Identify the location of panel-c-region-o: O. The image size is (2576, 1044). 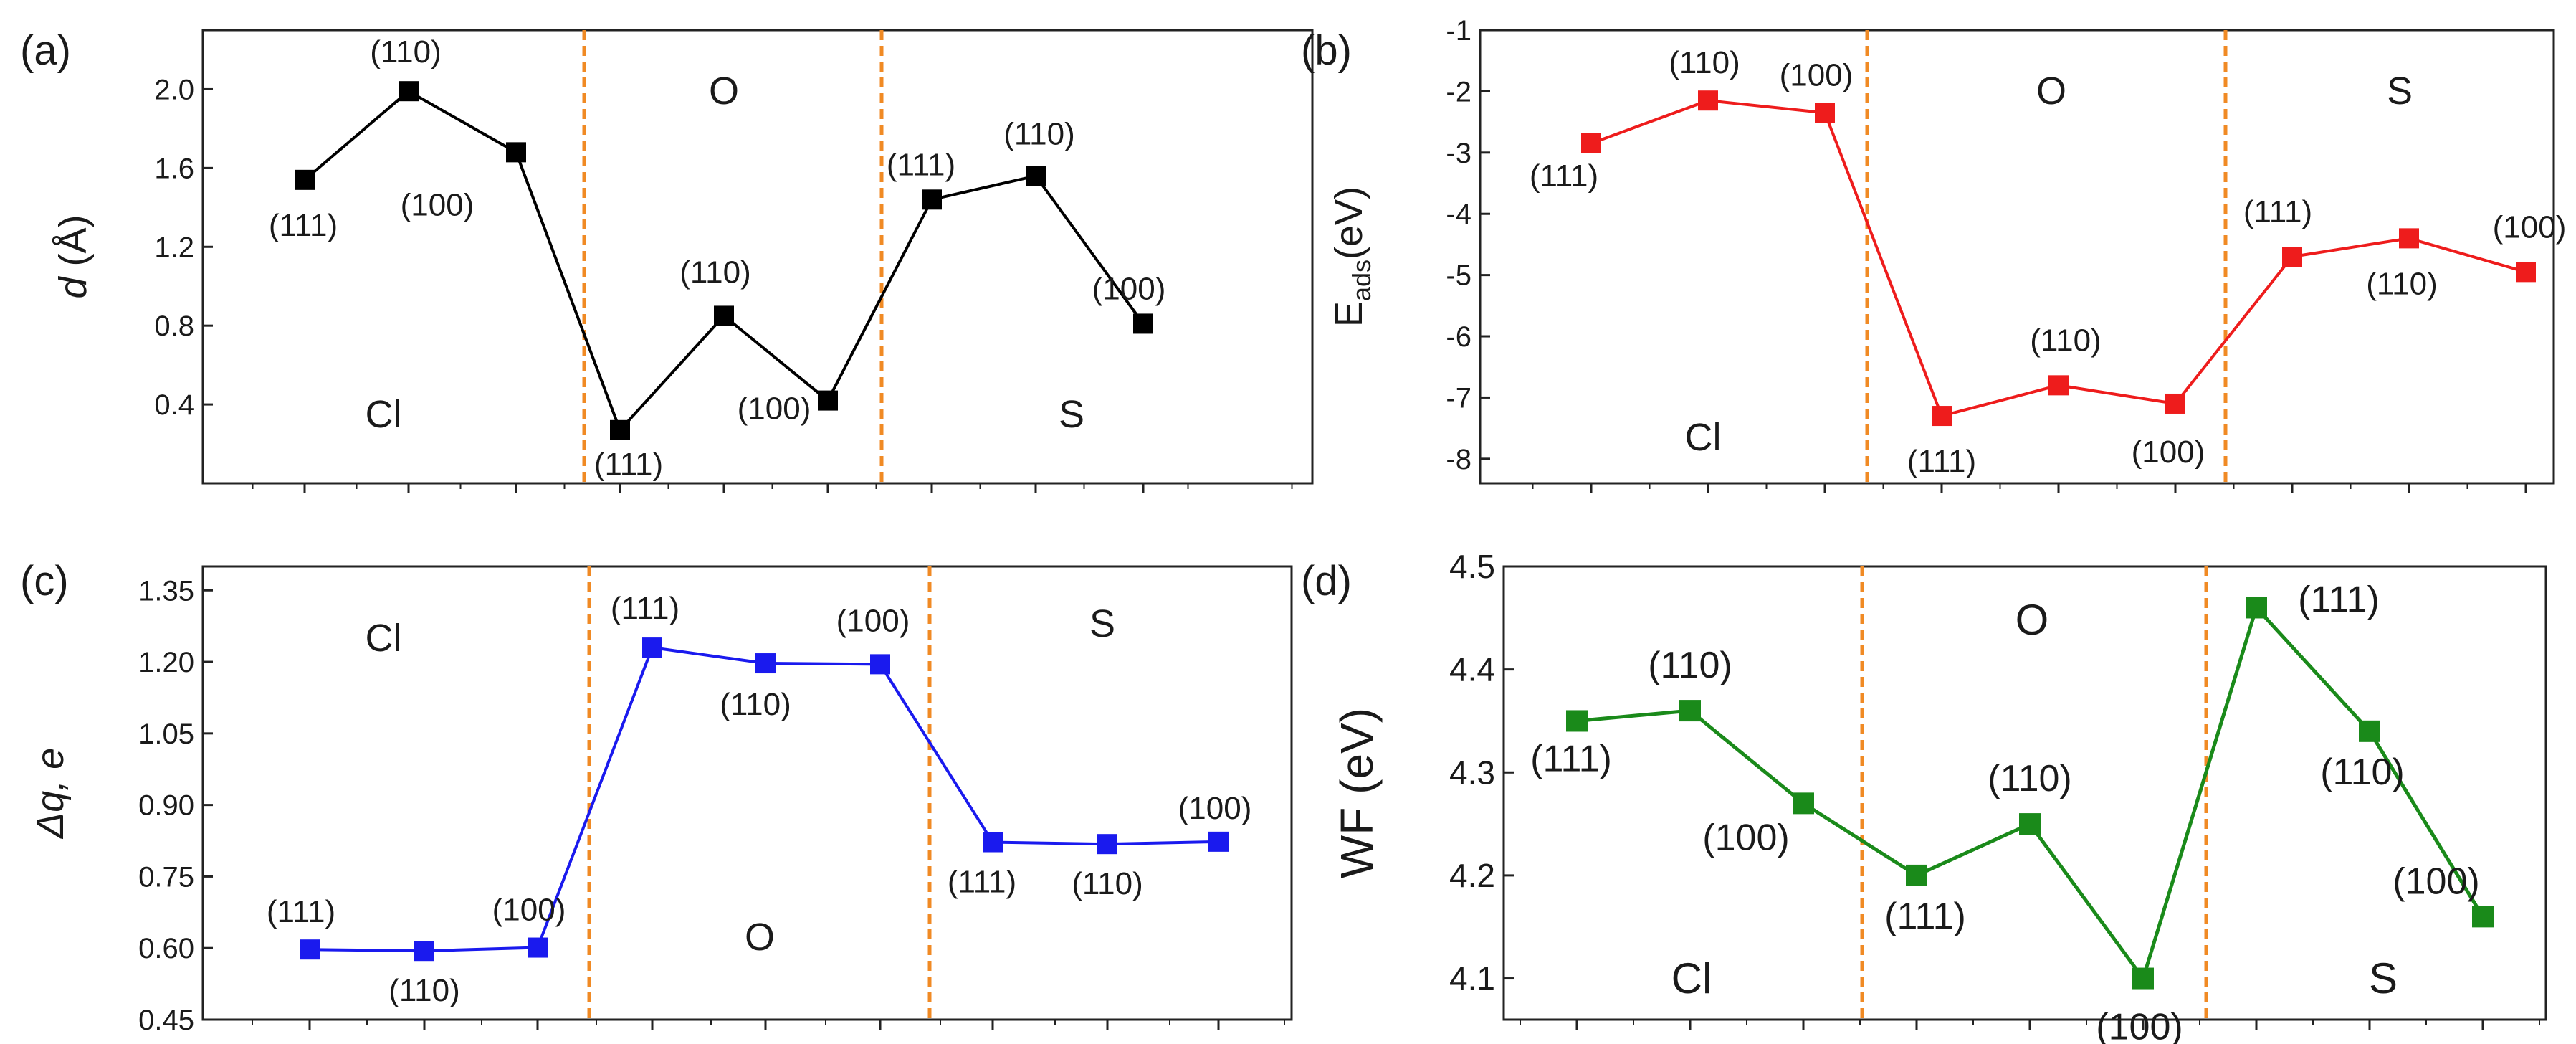
(760, 937).